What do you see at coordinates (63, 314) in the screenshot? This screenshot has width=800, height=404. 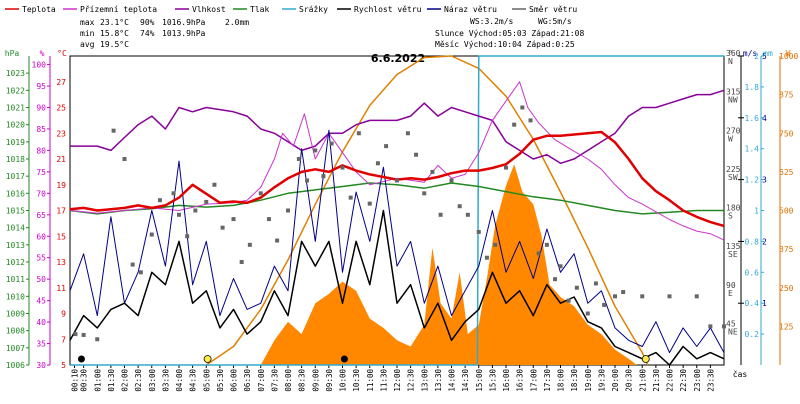 I see `temp-tick: 9` at bounding box center [63, 314].